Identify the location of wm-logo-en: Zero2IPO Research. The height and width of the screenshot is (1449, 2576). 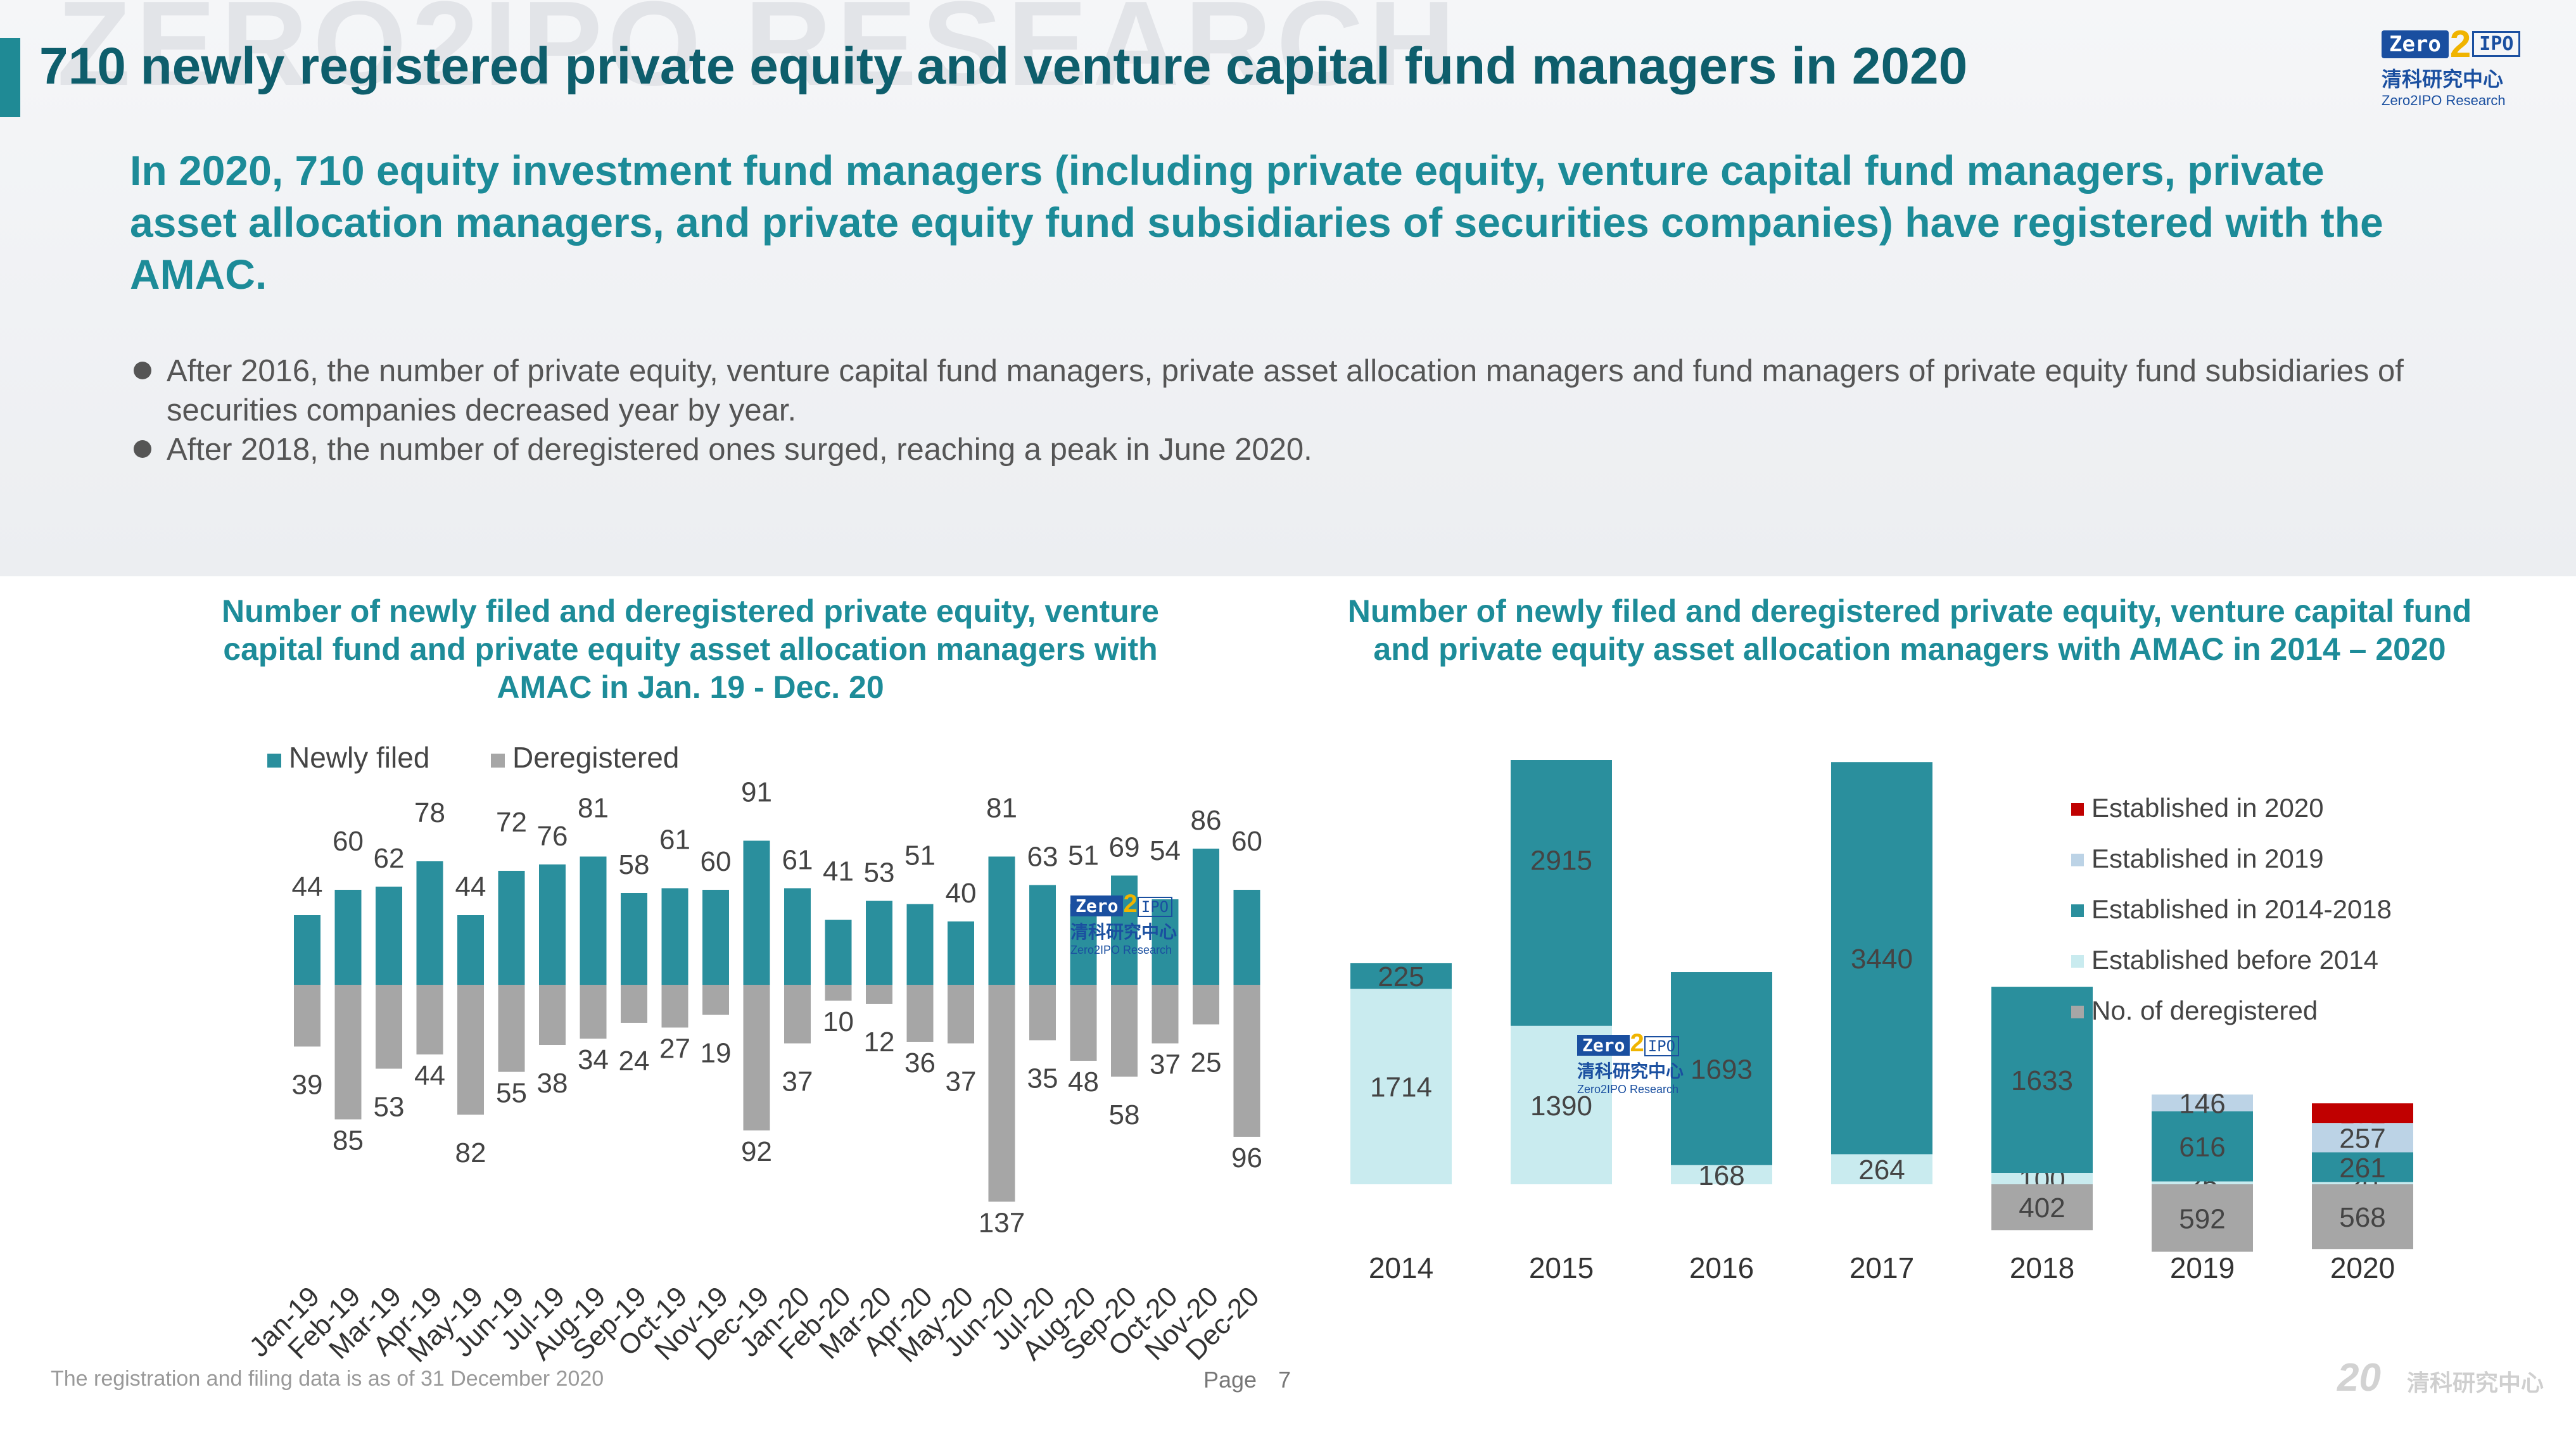
(1628, 1089).